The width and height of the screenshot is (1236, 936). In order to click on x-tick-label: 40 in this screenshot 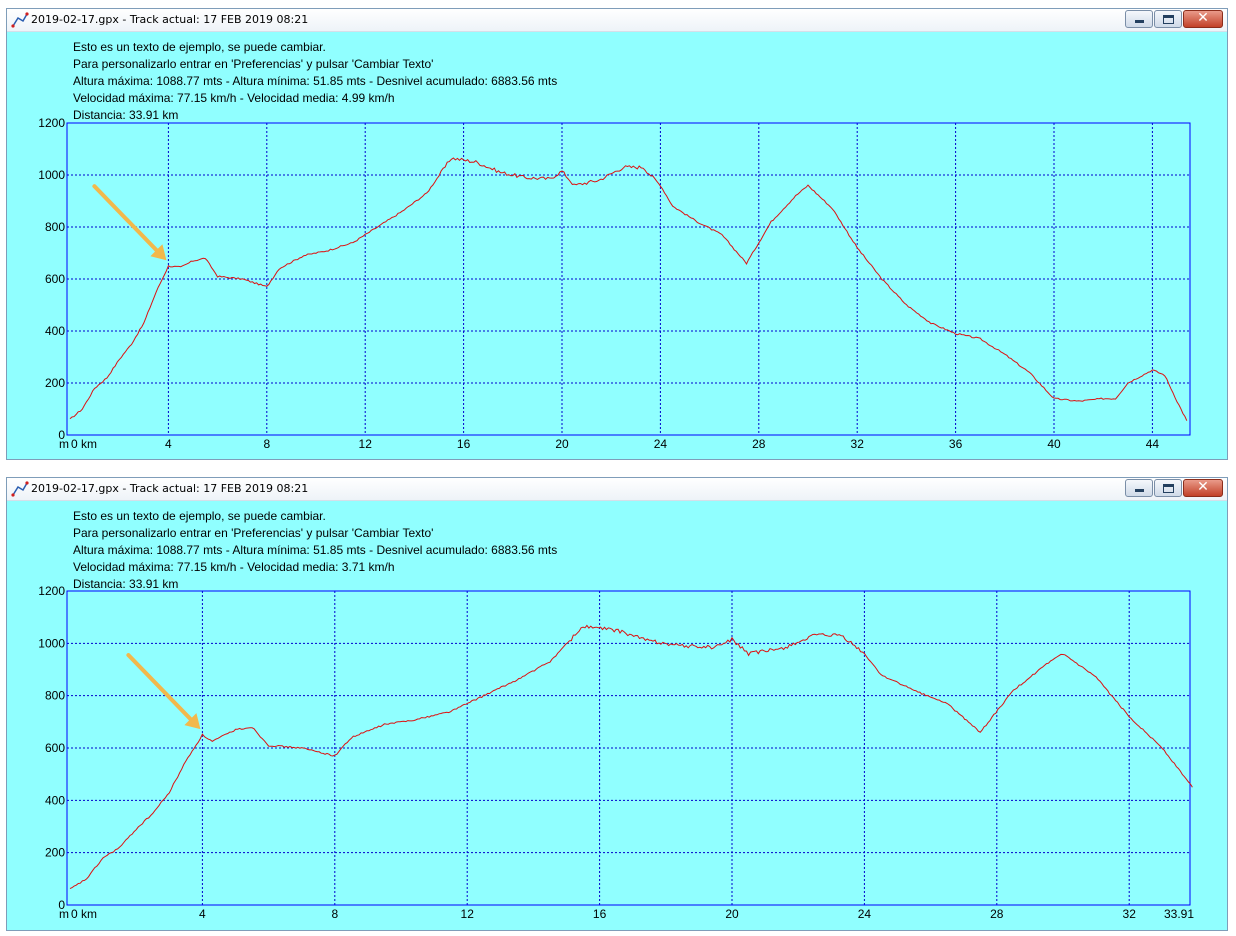, I will do `click(1054, 444)`.